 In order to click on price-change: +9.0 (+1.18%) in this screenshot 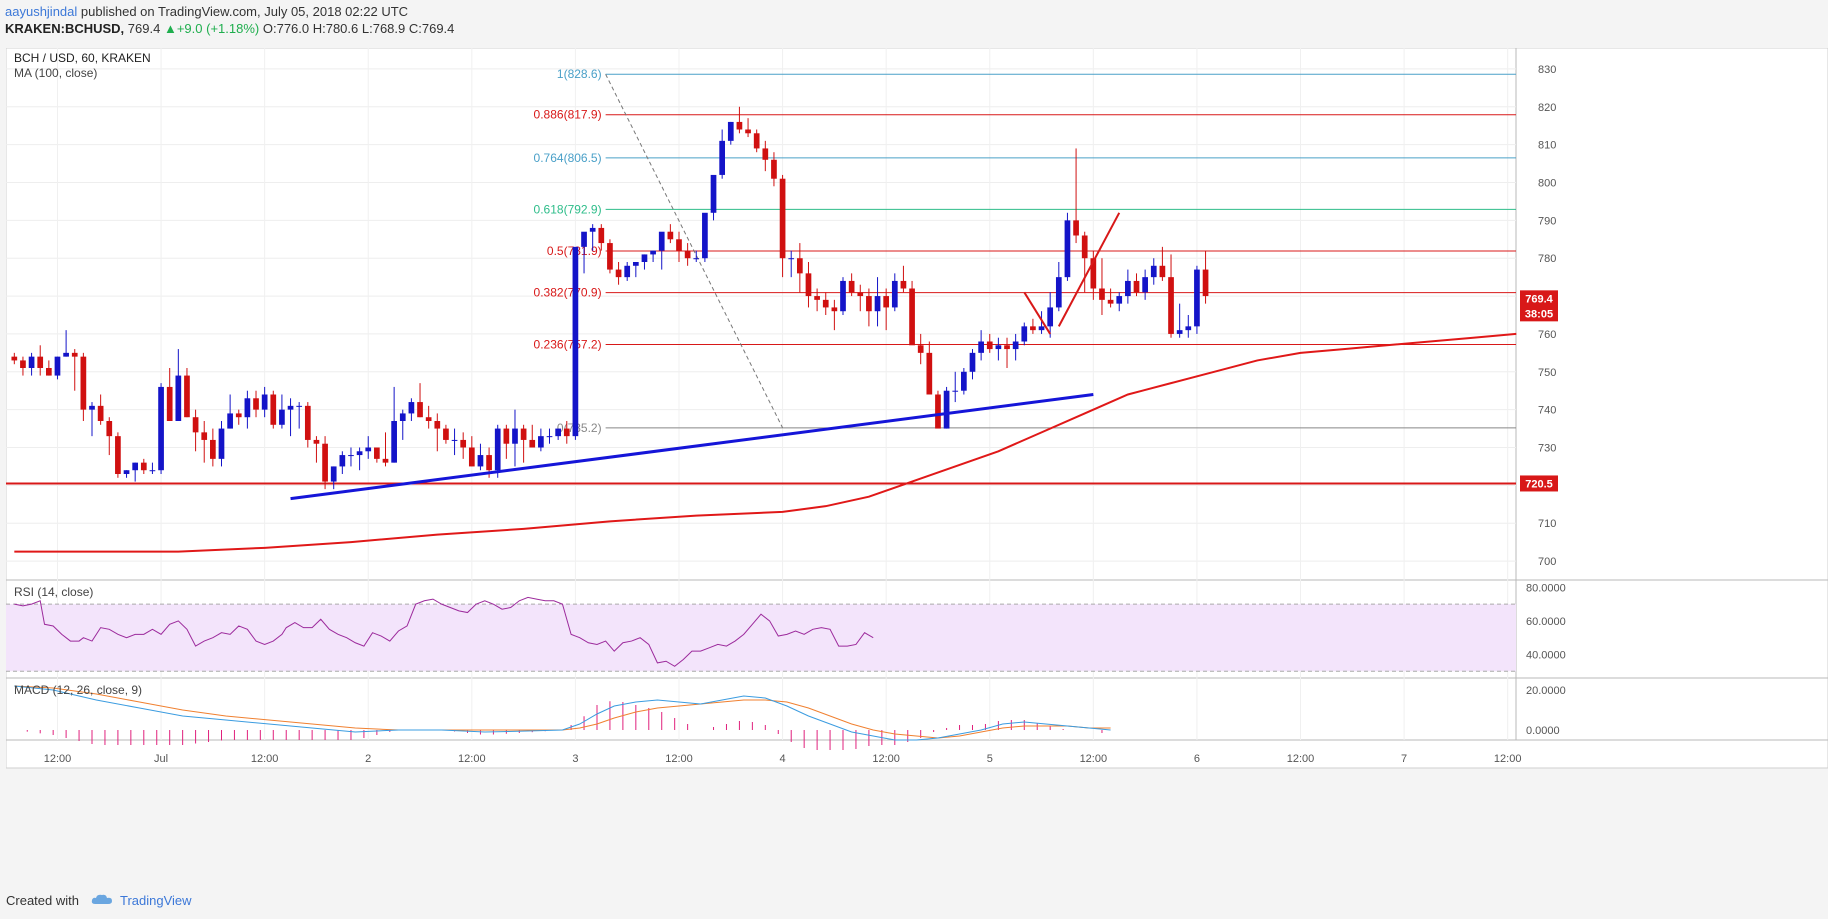, I will do `click(218, 28)`.